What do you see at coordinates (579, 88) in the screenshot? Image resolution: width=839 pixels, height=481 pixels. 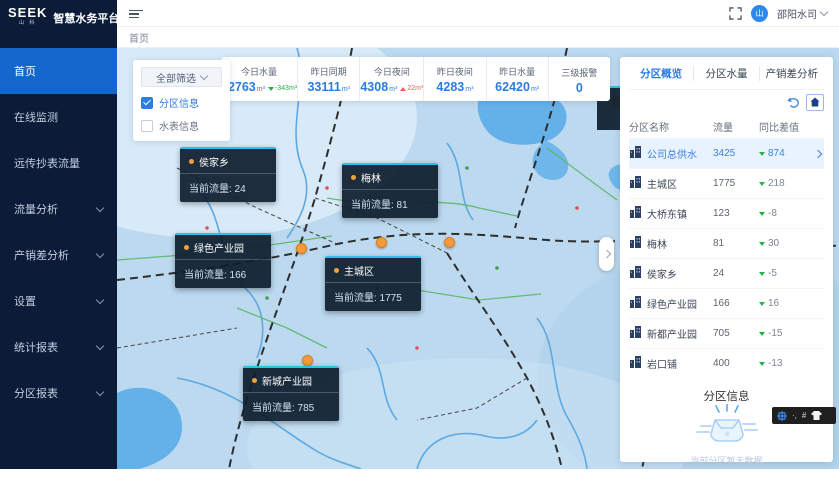 I see `stat-value: 0` at bounding box center [579, 88].